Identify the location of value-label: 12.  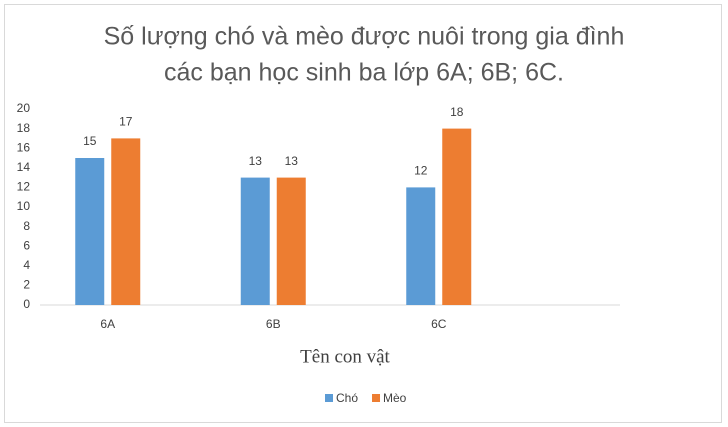
(421, 171).